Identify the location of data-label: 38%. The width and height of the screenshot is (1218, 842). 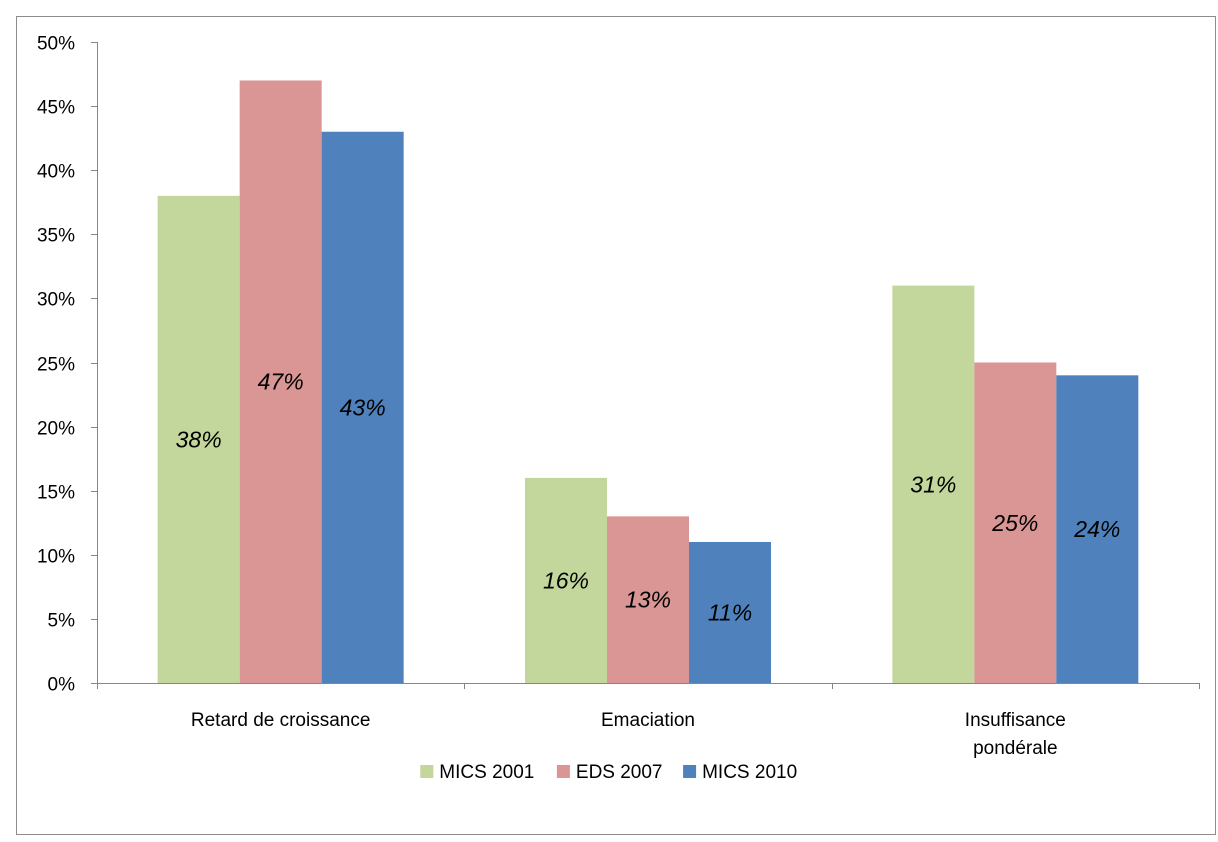
(199, 439).